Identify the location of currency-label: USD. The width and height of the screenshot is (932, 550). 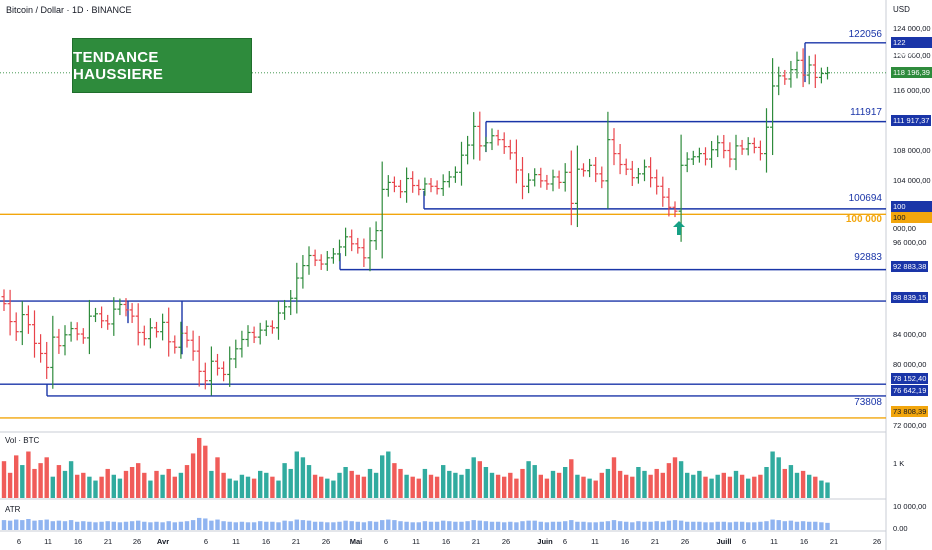
(901, 9).